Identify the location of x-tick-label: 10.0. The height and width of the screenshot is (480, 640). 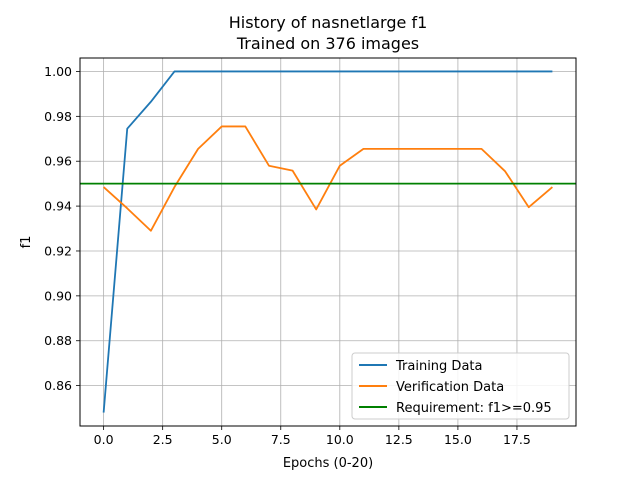
(340, 439).